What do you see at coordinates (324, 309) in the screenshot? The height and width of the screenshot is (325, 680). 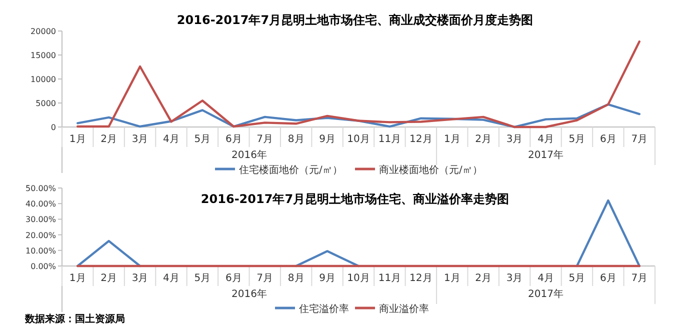 I see `legend-label: 住宅溢价率` at bounding box center [324, 309].